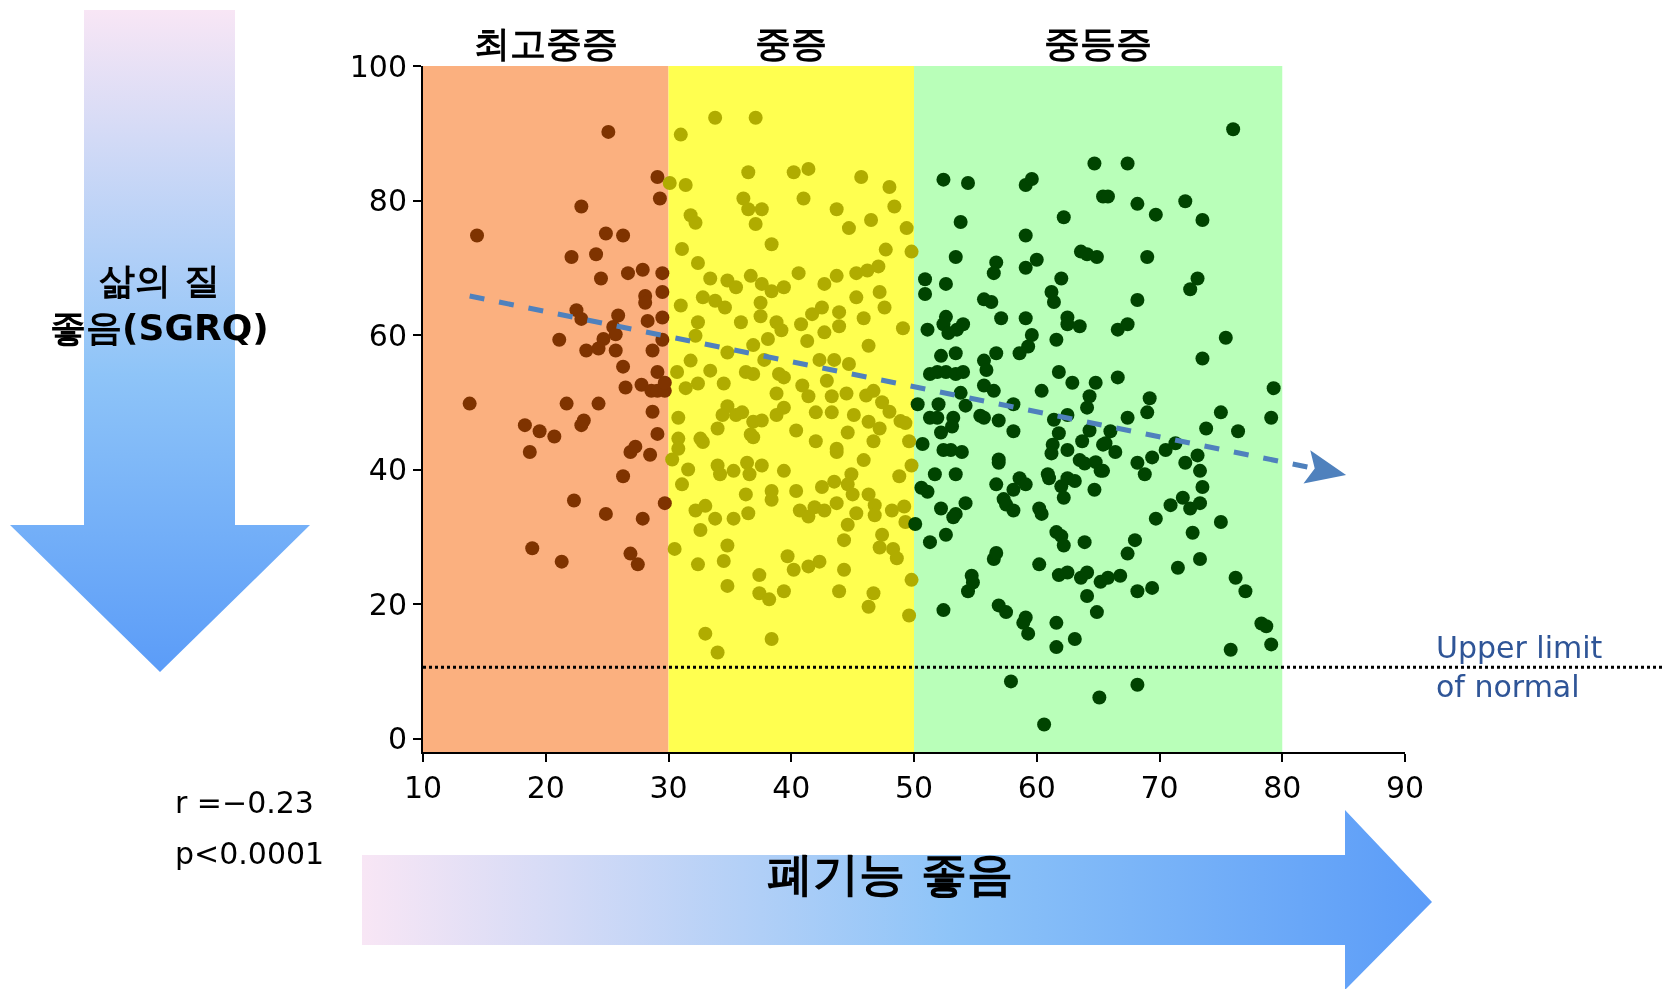  What do you see at coordinates (1282, 787) in the screenshot?
I see `x-tick-label: 80` at bounding box center [1282, 787].